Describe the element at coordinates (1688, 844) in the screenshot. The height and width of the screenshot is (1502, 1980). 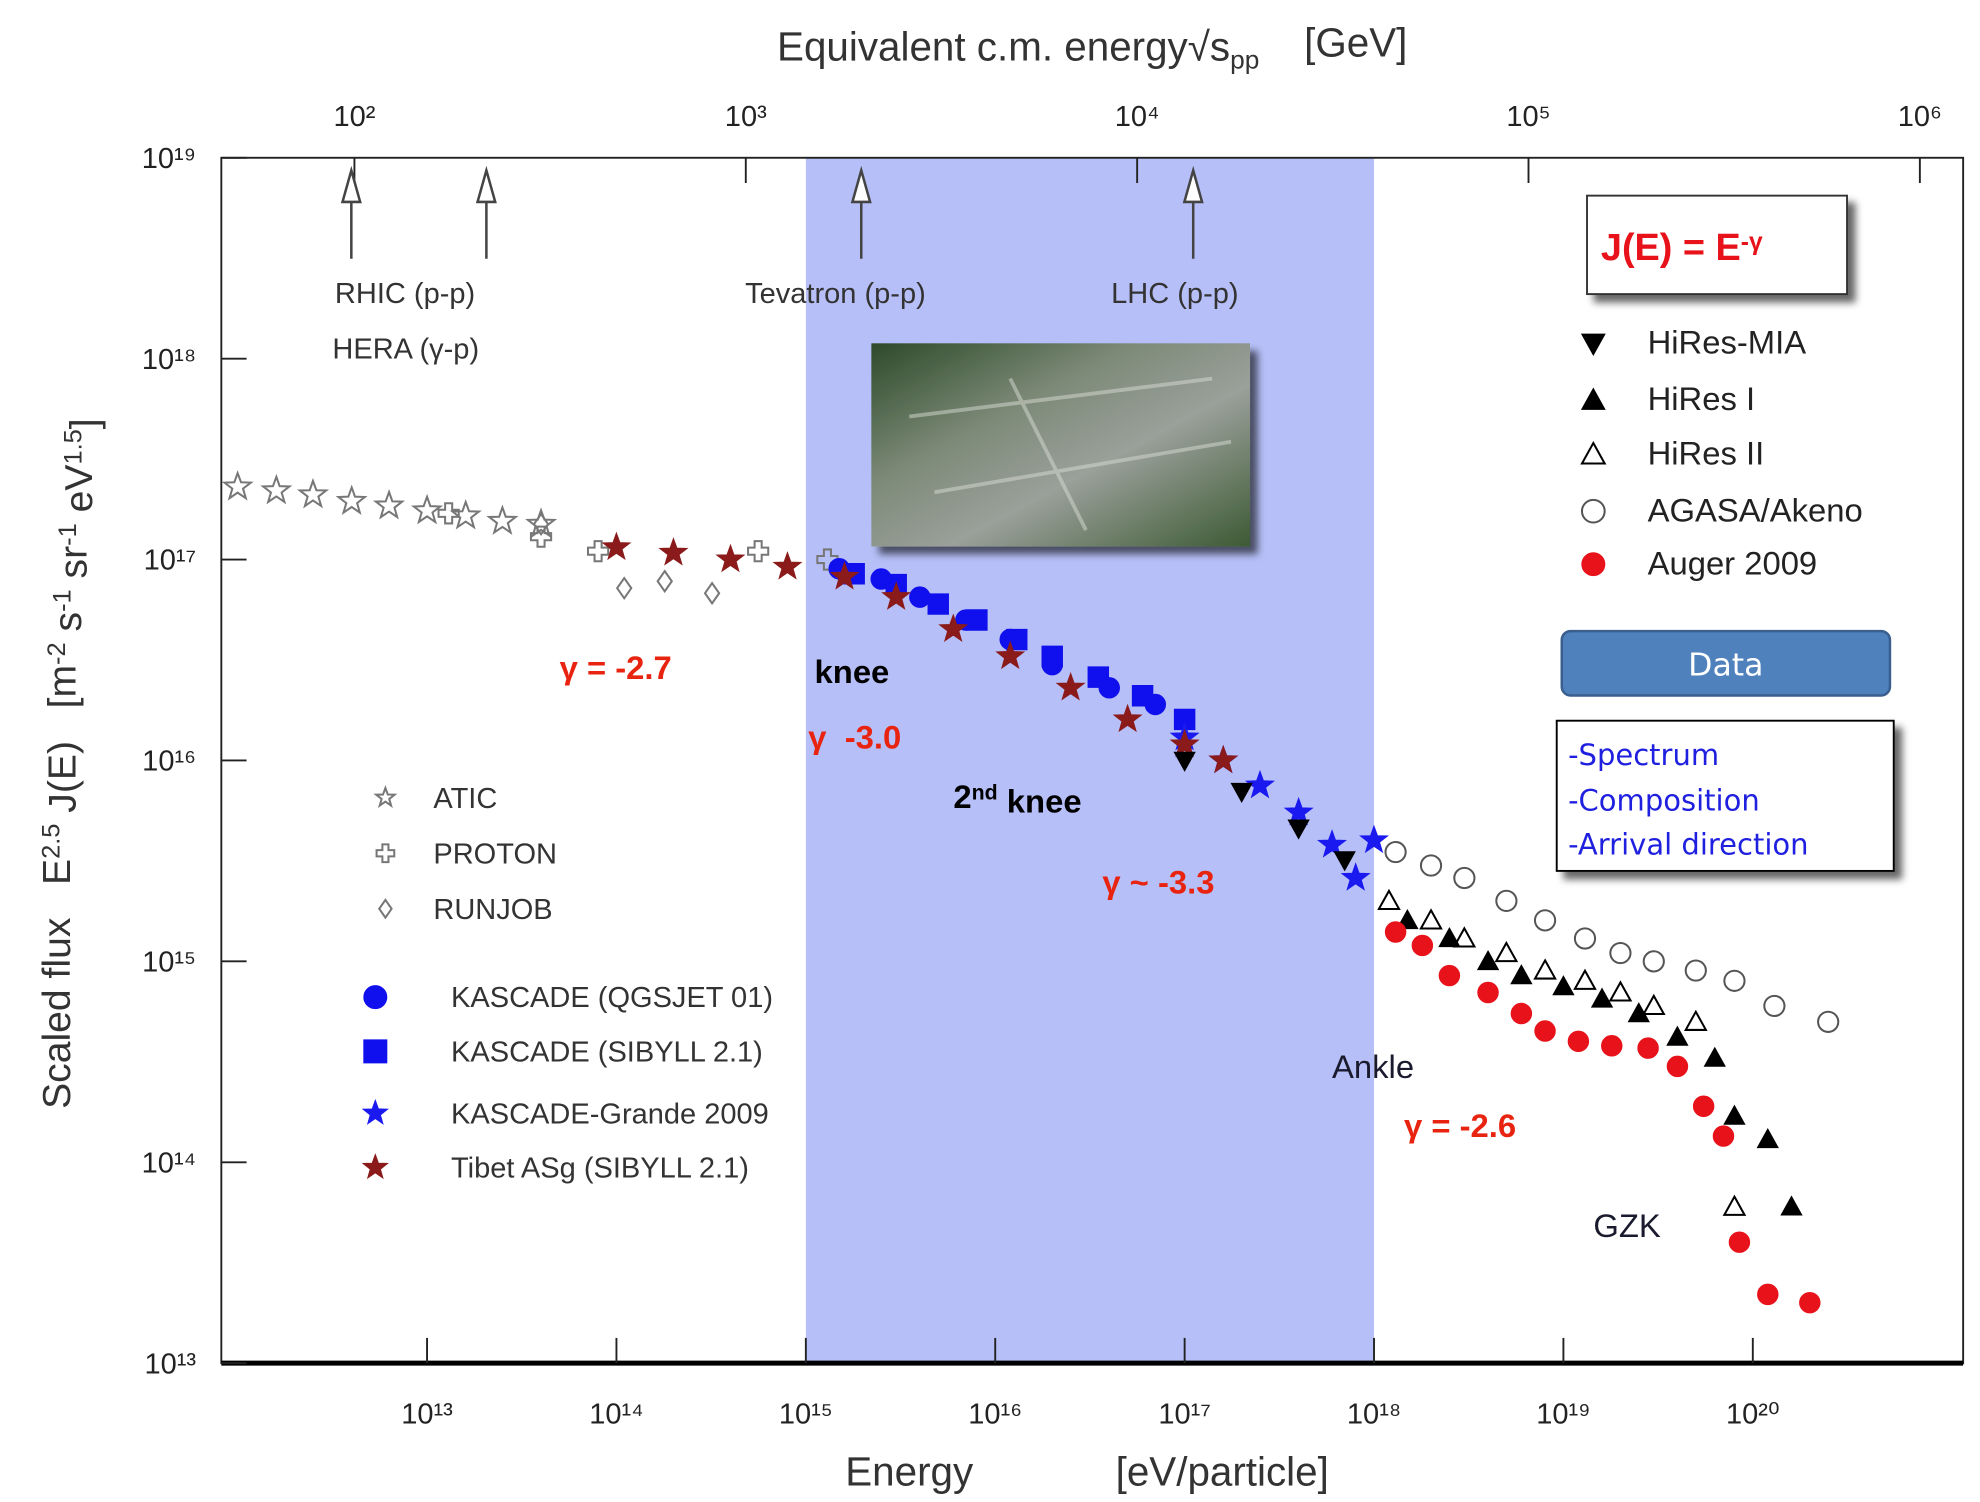
I see `data-list-item: -Arrival direction` at that location.